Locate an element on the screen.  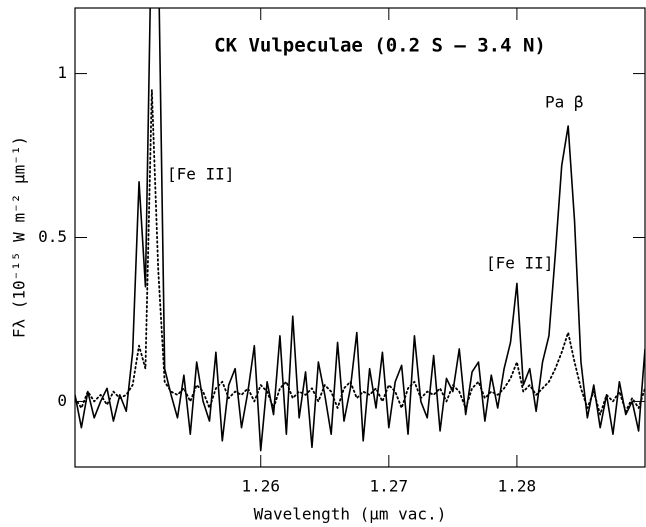
x-axis-label: Wavelength (µm vac.) is located at coordinates (350, 514).